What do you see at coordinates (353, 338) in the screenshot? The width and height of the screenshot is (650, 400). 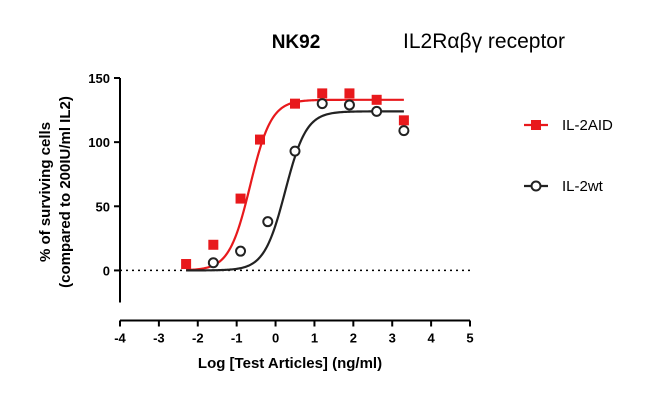 I see `x-tick-label-2: 2` at bounding box center [353, 338].